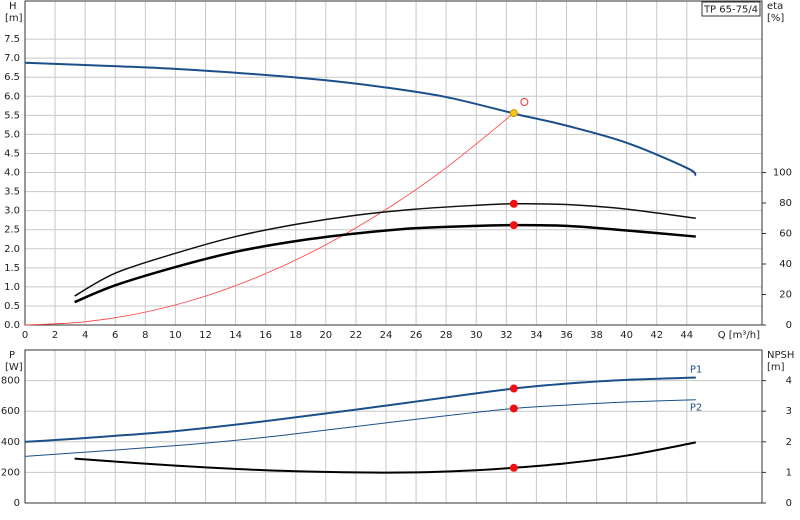 The image size is (800, 520). What do you see at coordinates (785, 234) in the screenshot?
I see `y2-tick-label: 60` at bounding box center [785, 234].